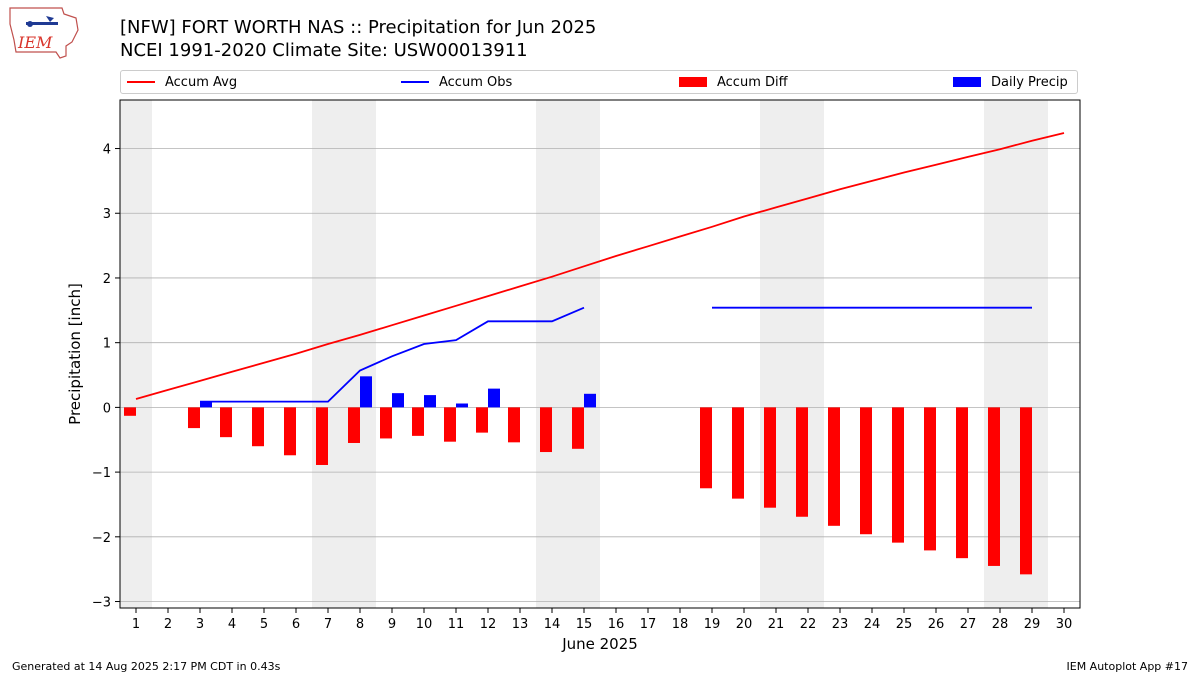  What do you see at coordinates (324, 50) in the screenshot?
I see `chart-subtitle: NCEI 1991-2020 Climate Site: USW00013911` at bounding box center [324, 50].